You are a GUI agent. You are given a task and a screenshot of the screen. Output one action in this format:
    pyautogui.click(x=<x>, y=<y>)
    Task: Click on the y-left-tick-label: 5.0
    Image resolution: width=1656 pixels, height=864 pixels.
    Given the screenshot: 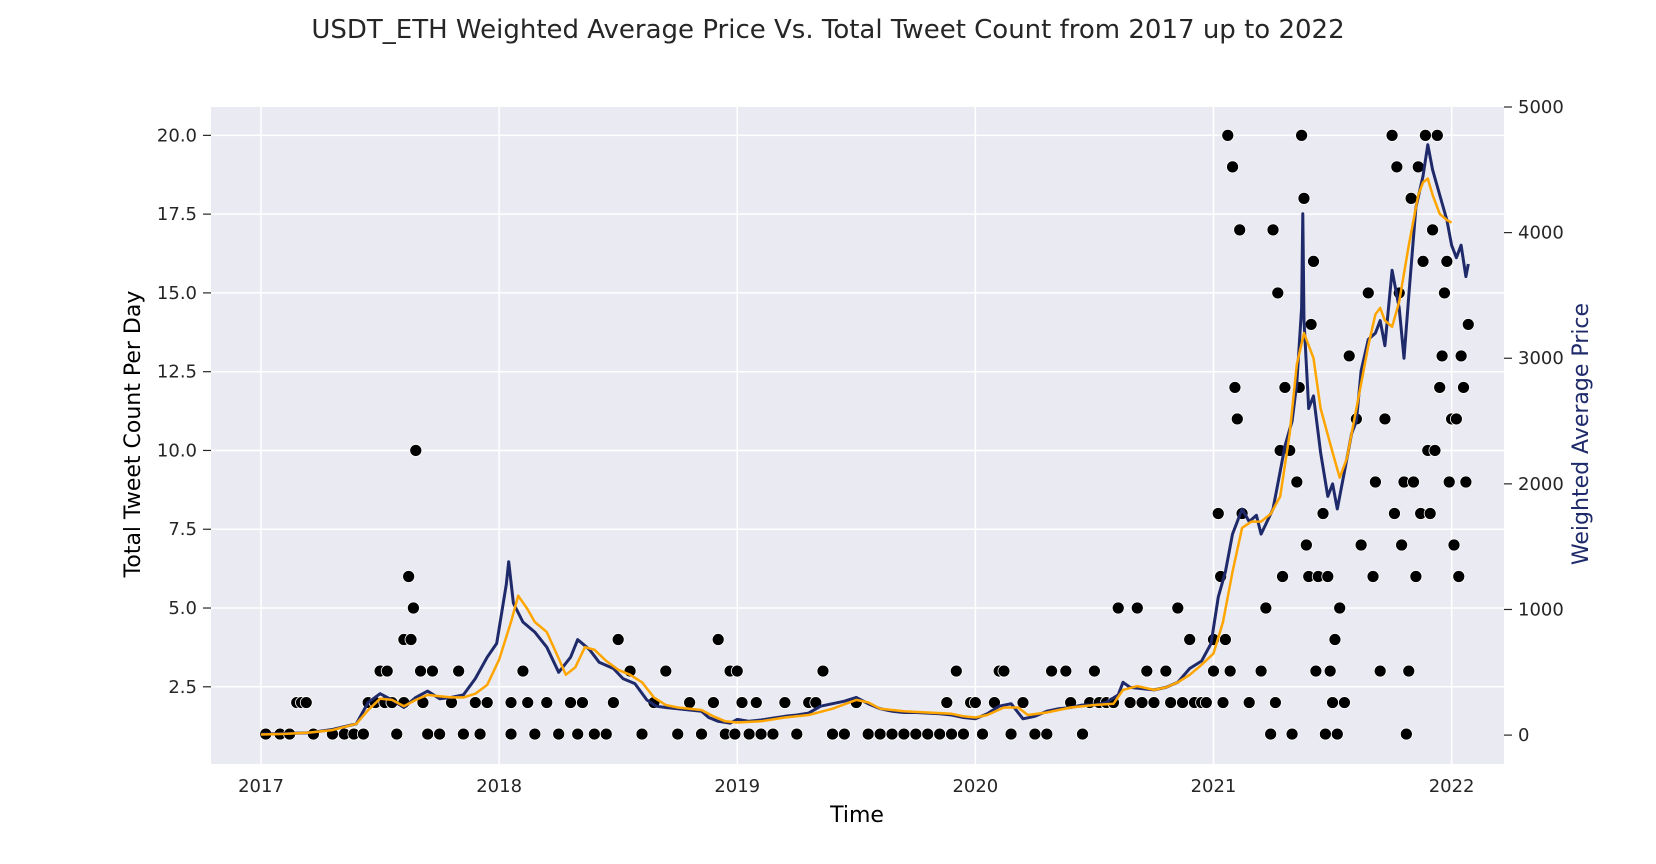 What is the action you would take?
    pyautogui.click(x=182, y=608)
    